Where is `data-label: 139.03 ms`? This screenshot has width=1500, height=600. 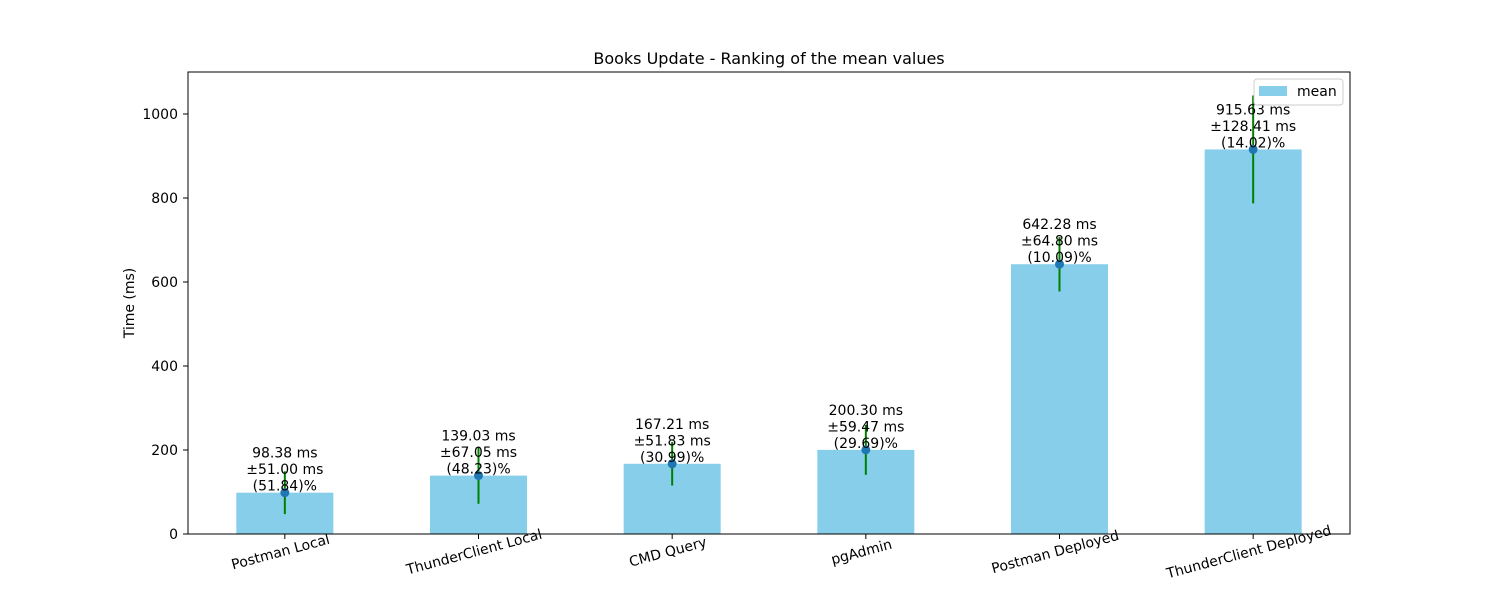
data-label: 139.03 ms is located at coordinates (478, 437).